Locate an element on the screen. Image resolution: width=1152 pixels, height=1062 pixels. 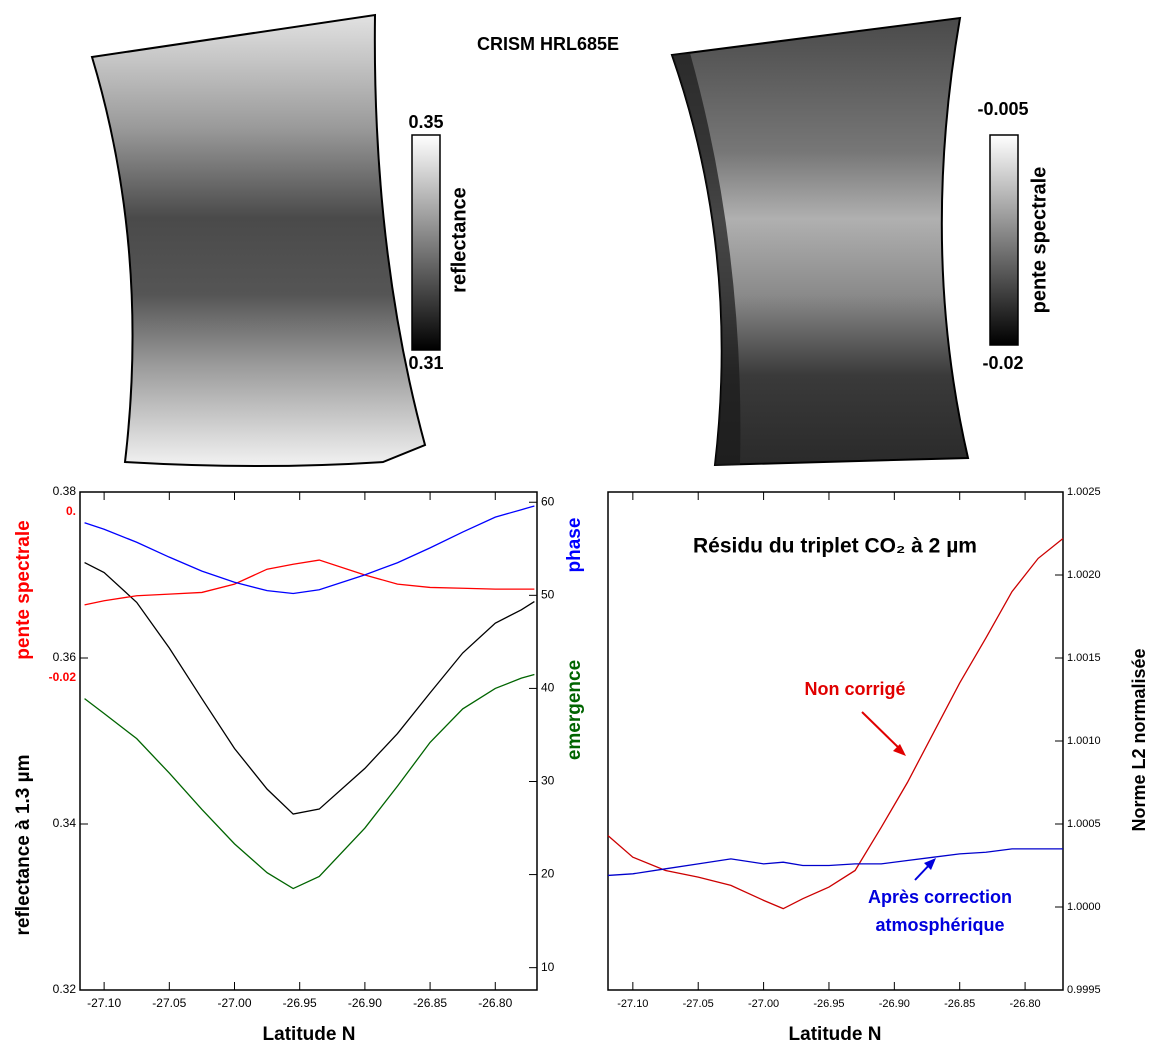
series-axis-label: phase is located at coordinates (574, 545).